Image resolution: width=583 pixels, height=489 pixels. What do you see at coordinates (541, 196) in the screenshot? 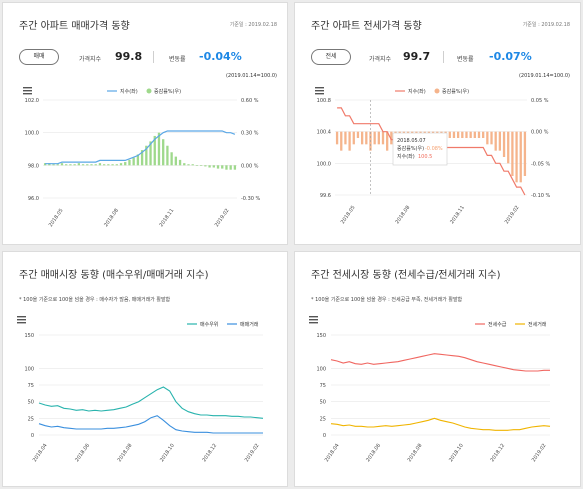
I see `y2-tick-label: -0.10 %` at bounding box center [541, 196].